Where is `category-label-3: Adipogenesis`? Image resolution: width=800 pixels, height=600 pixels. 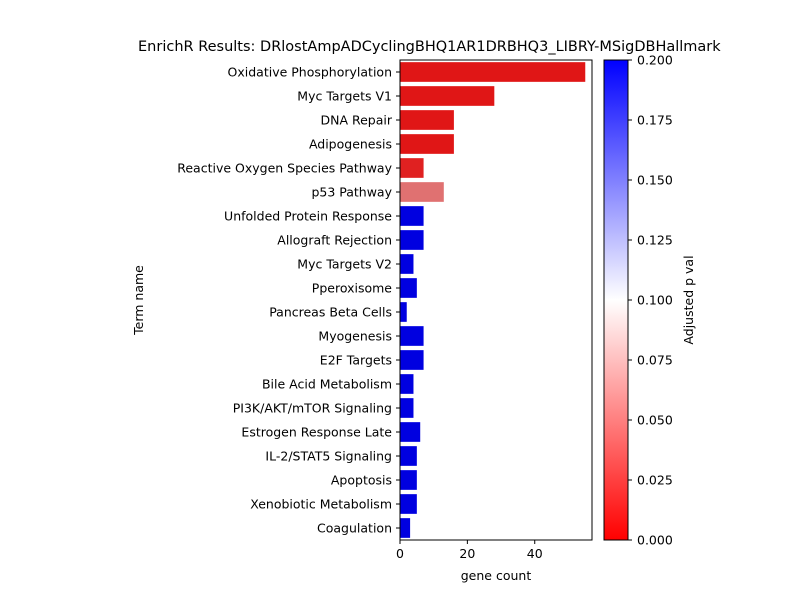 category-label-3: Adipogenesis is located at coordinates (350, 144).